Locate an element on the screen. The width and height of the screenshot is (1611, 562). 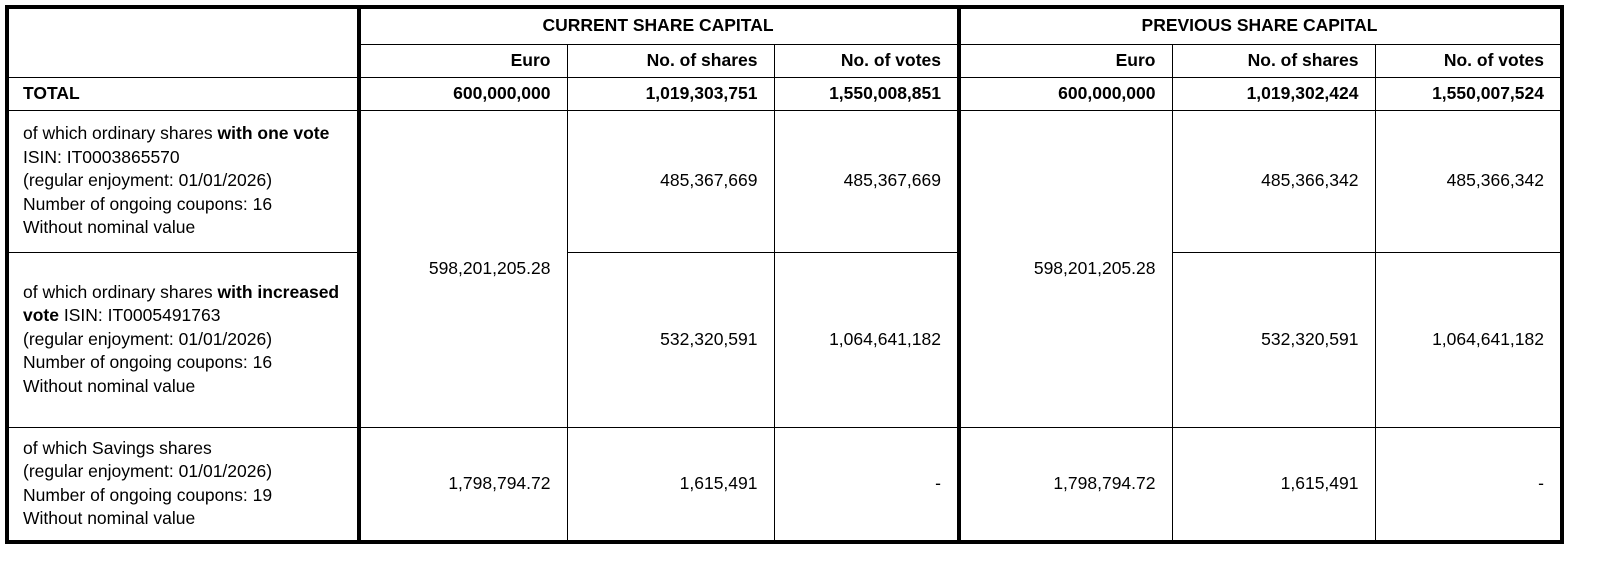
col-header-votes-previous: No. of votes is located at coordinates (1469, 60).